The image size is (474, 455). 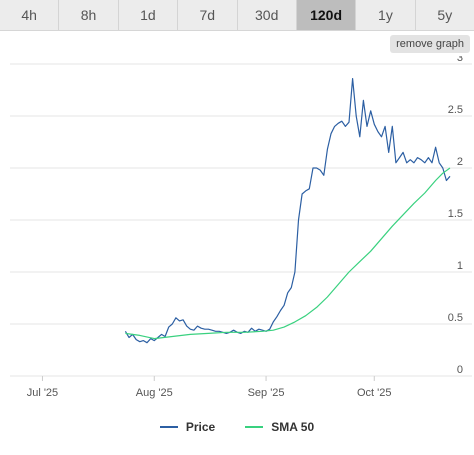 What do you see at coordinates (208, 15) in the screenshot?
I see `tab-7d: 7d` at bounding box center [208, 15].